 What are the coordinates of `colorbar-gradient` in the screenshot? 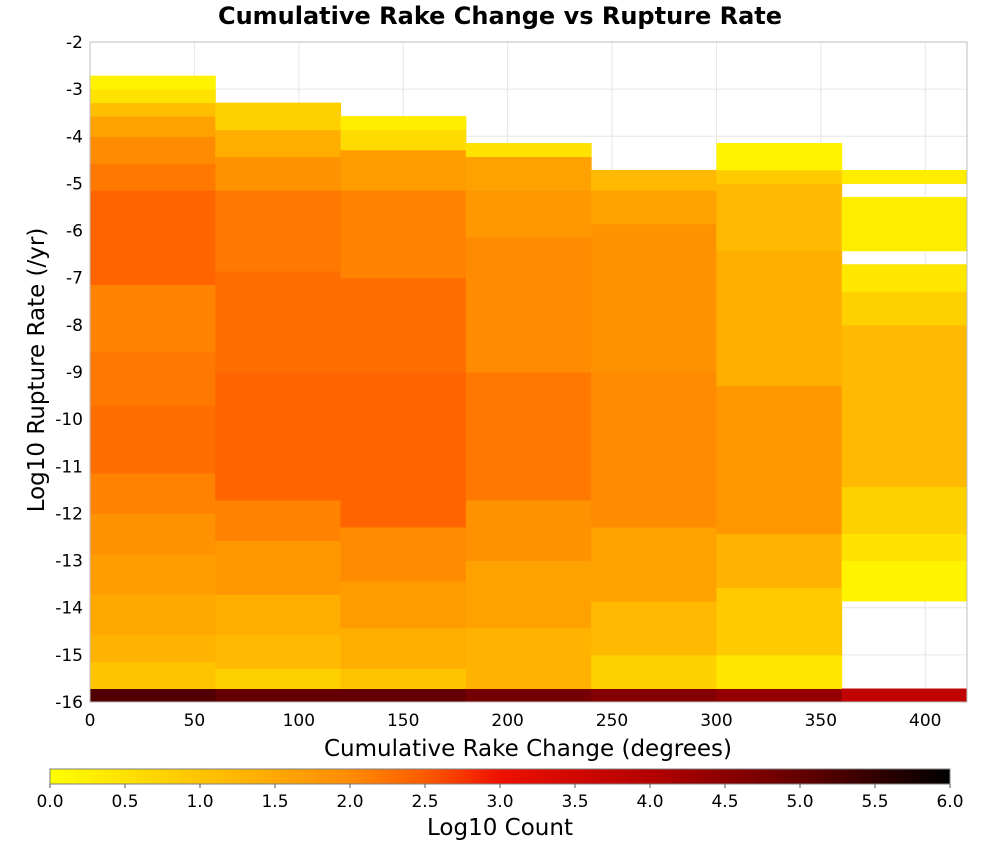 It's located at (500, 776).